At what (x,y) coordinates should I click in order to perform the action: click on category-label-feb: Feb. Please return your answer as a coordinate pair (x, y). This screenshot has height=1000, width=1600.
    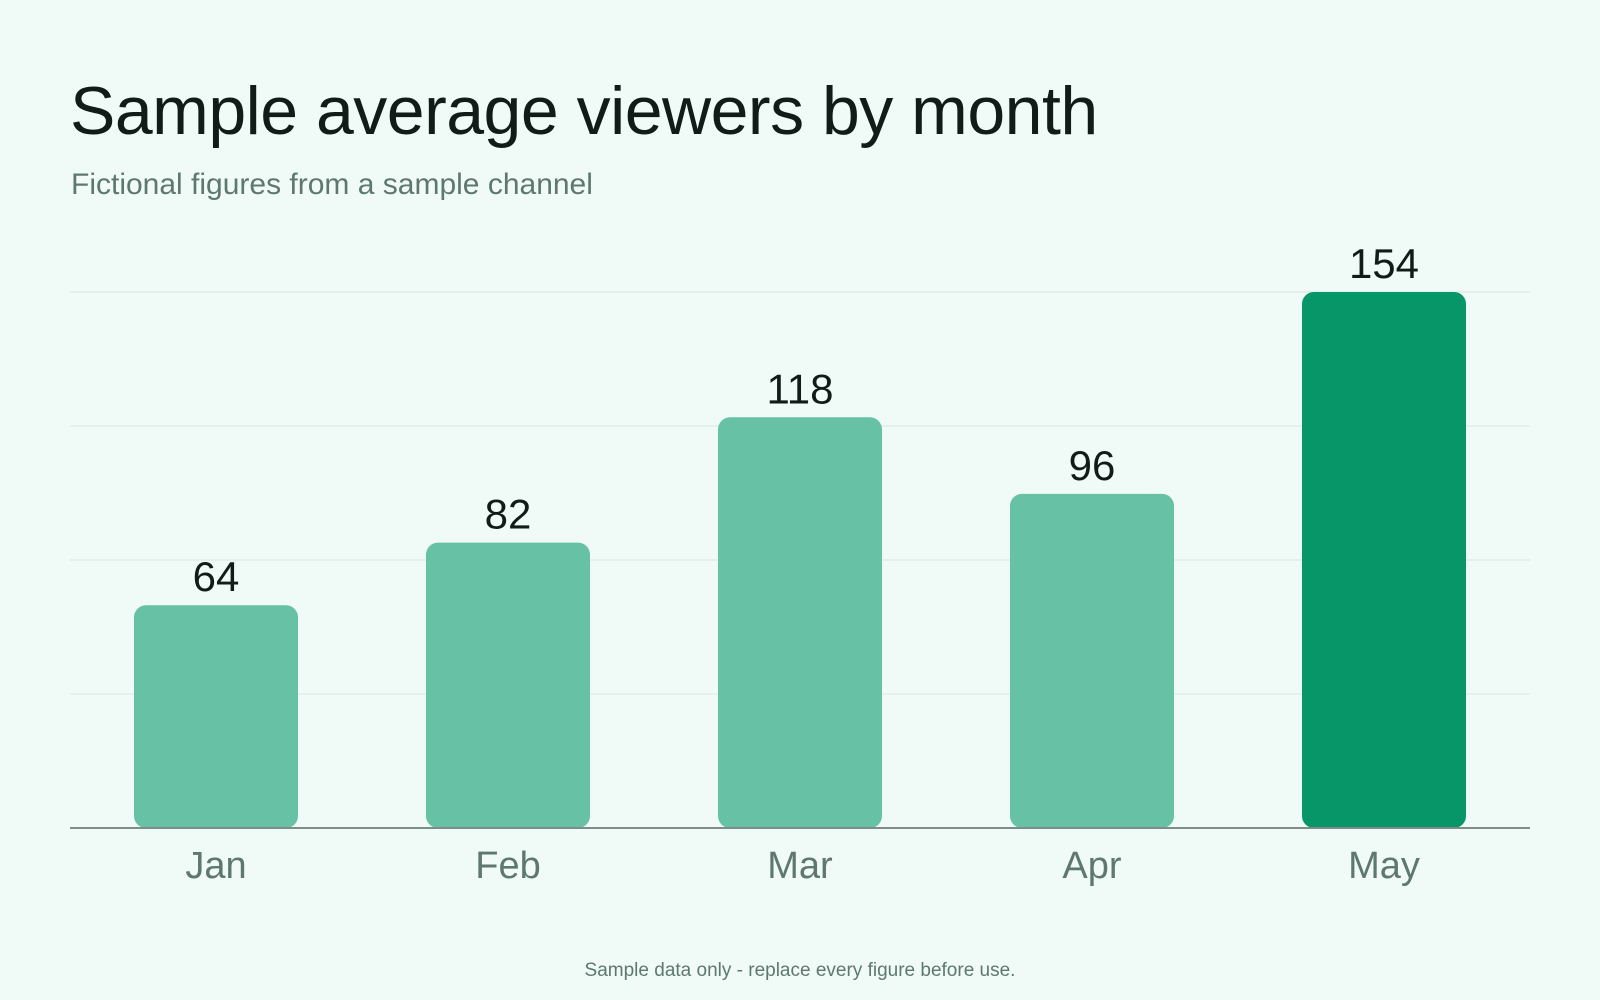
    Looking at the image, I should click on (507, 866).